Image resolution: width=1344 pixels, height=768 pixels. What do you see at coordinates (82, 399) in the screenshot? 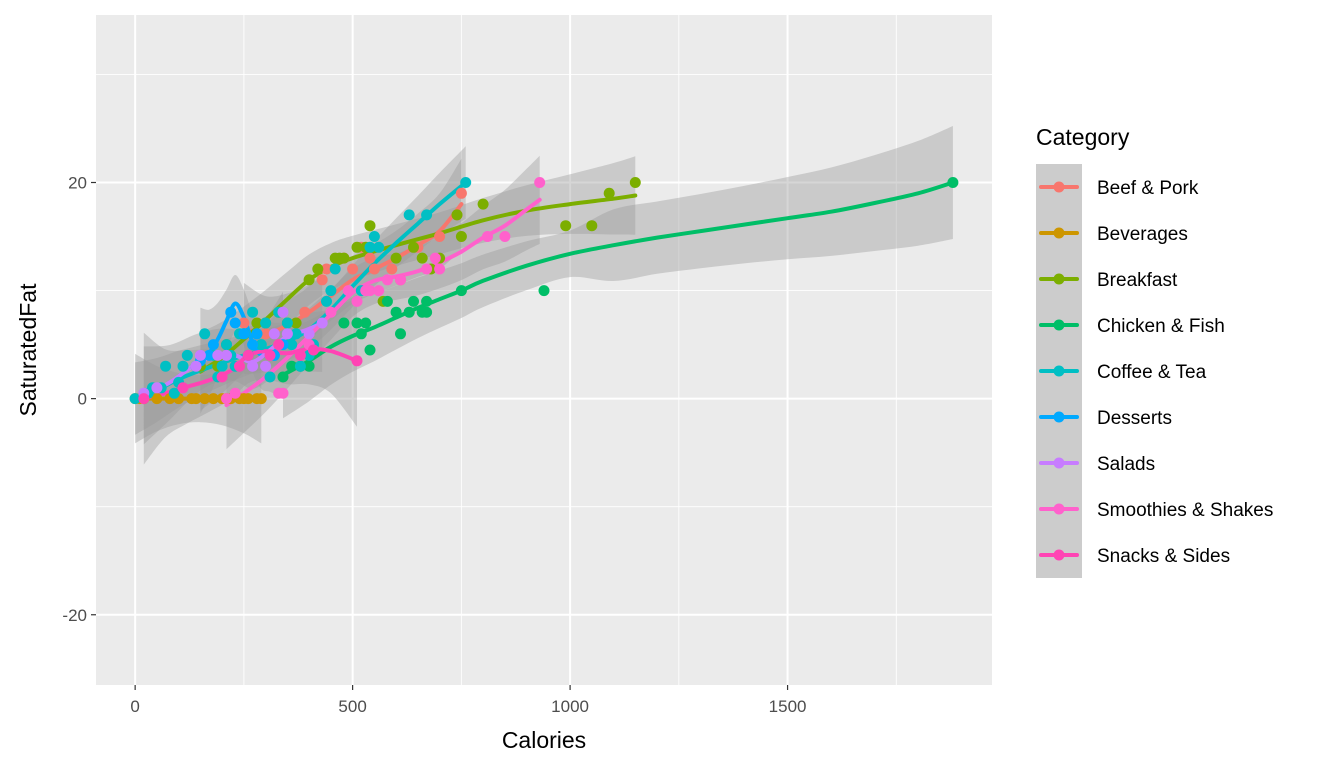
I see `y-tick-label: 0` at bounding box center [82, 399].